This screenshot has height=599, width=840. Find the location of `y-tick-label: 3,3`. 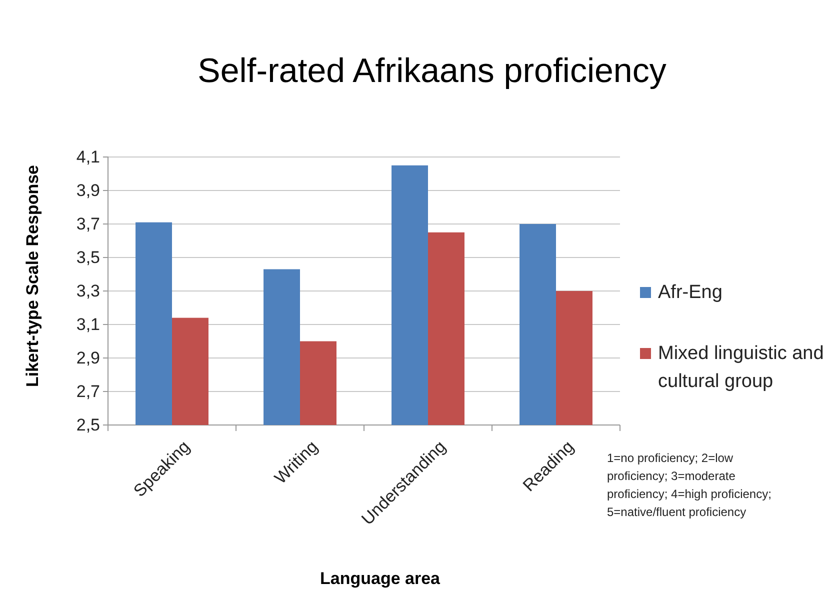

y-tick-label: 3,3 is located at coordinates (88, 290).